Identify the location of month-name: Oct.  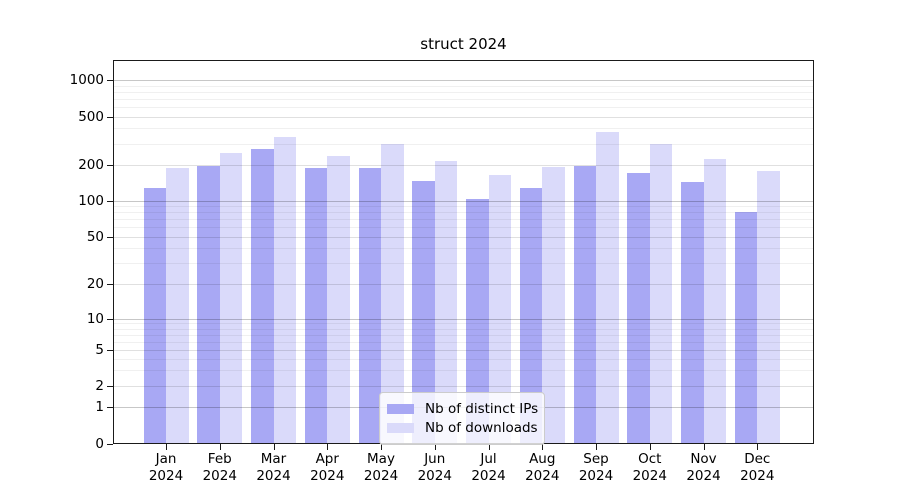
(650, 459).